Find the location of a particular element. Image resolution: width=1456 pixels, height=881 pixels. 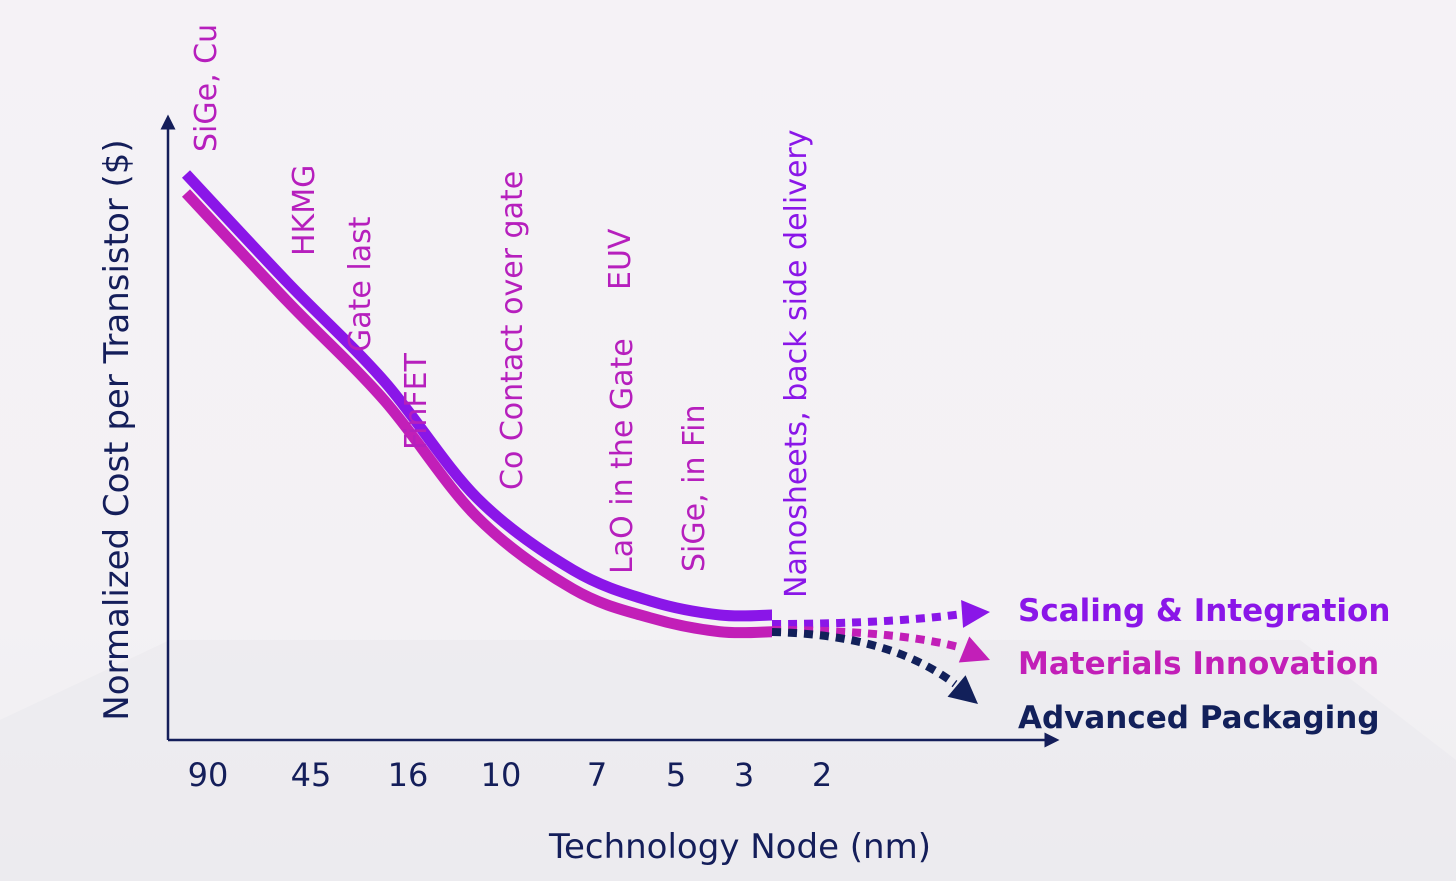

annotation-label: Nanosheets, back side delivery is located at coordinates (796, 363).